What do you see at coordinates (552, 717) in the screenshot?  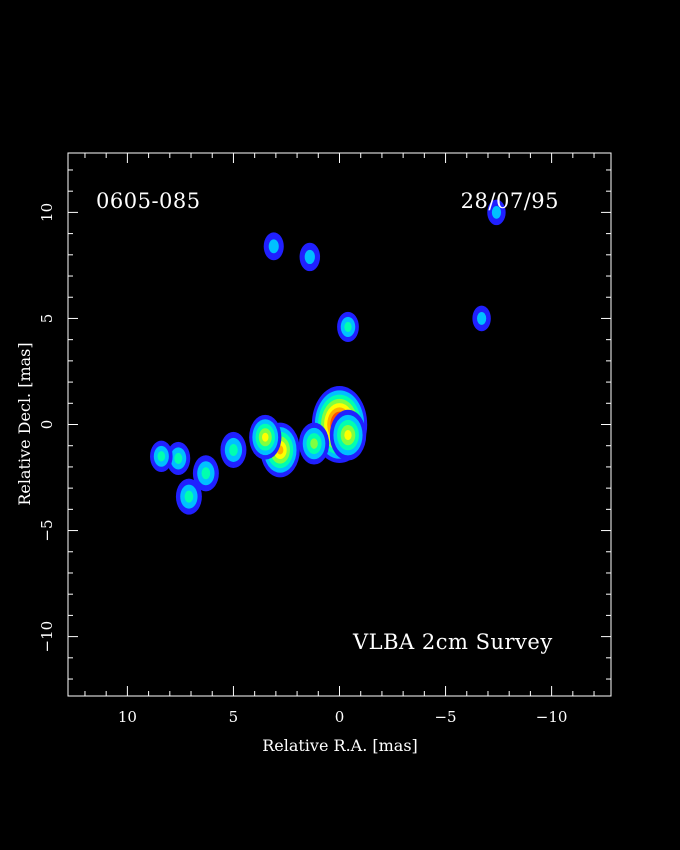 I see `x-tick-label: −10` at bounding box center [552, 717].